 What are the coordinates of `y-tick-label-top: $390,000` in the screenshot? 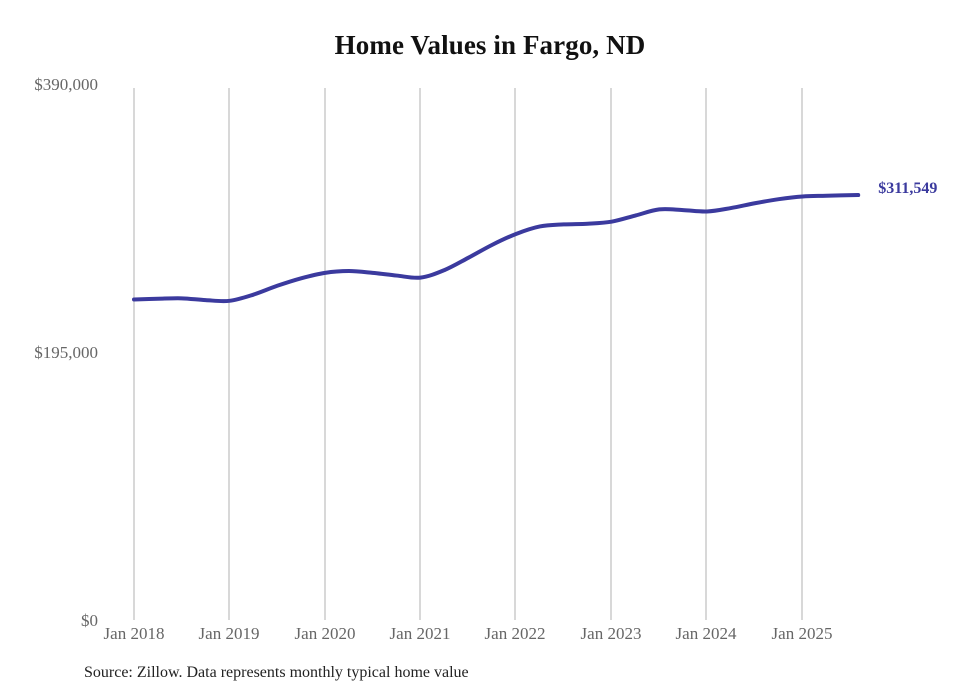 It's located at (66, 84).